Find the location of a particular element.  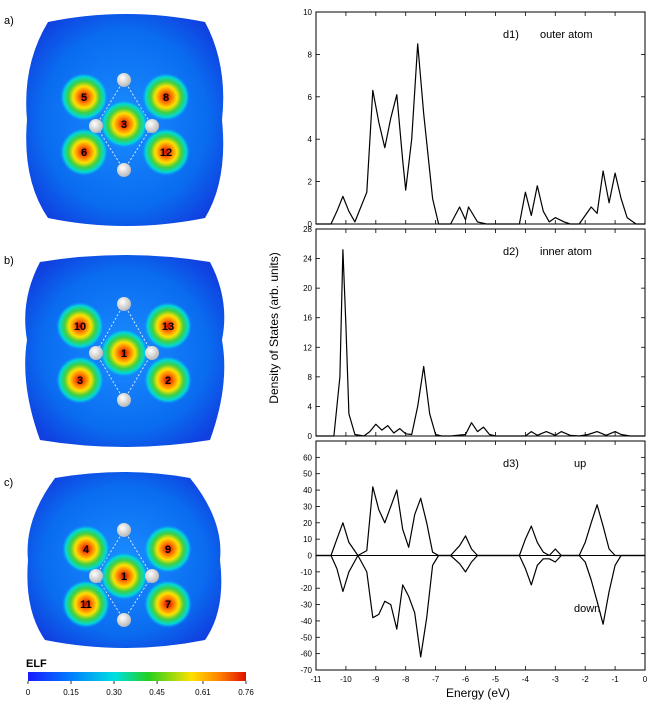

y-tick-label: -20 is located at coordinates (306, 588).